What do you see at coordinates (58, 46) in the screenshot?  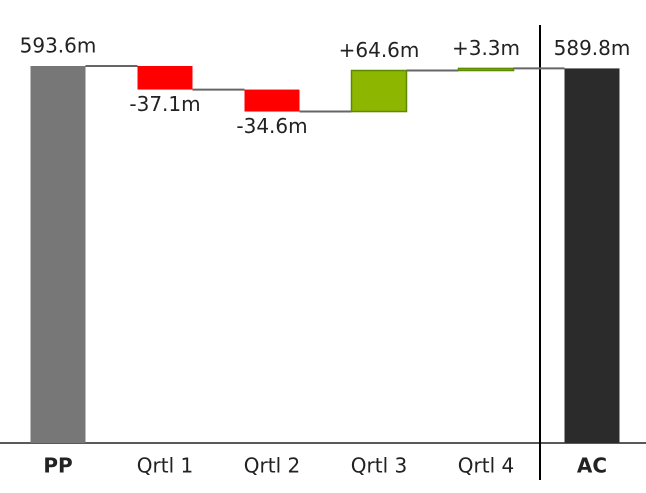 I see `value-label: 593.6m` at bounding box center [58, 46].